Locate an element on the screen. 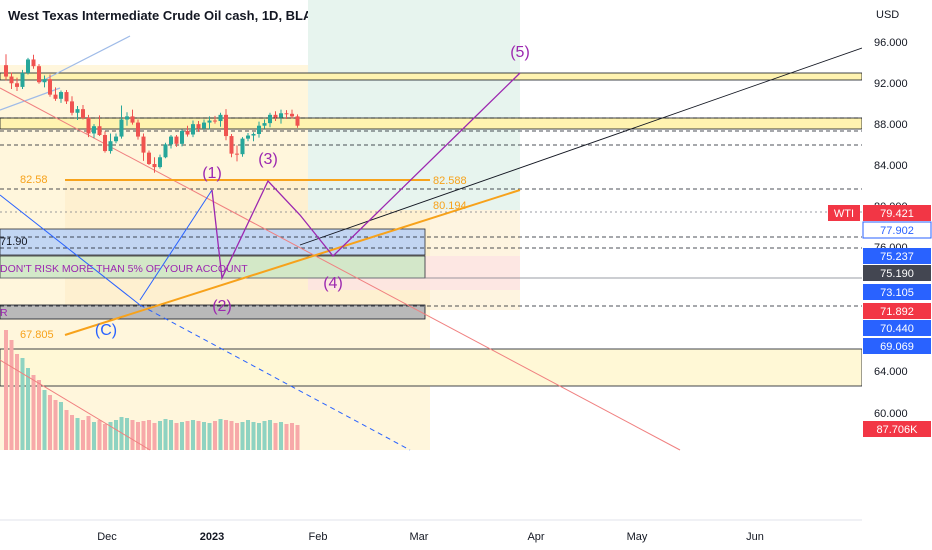  wave-c-leg is located at coordinates (176, 245).